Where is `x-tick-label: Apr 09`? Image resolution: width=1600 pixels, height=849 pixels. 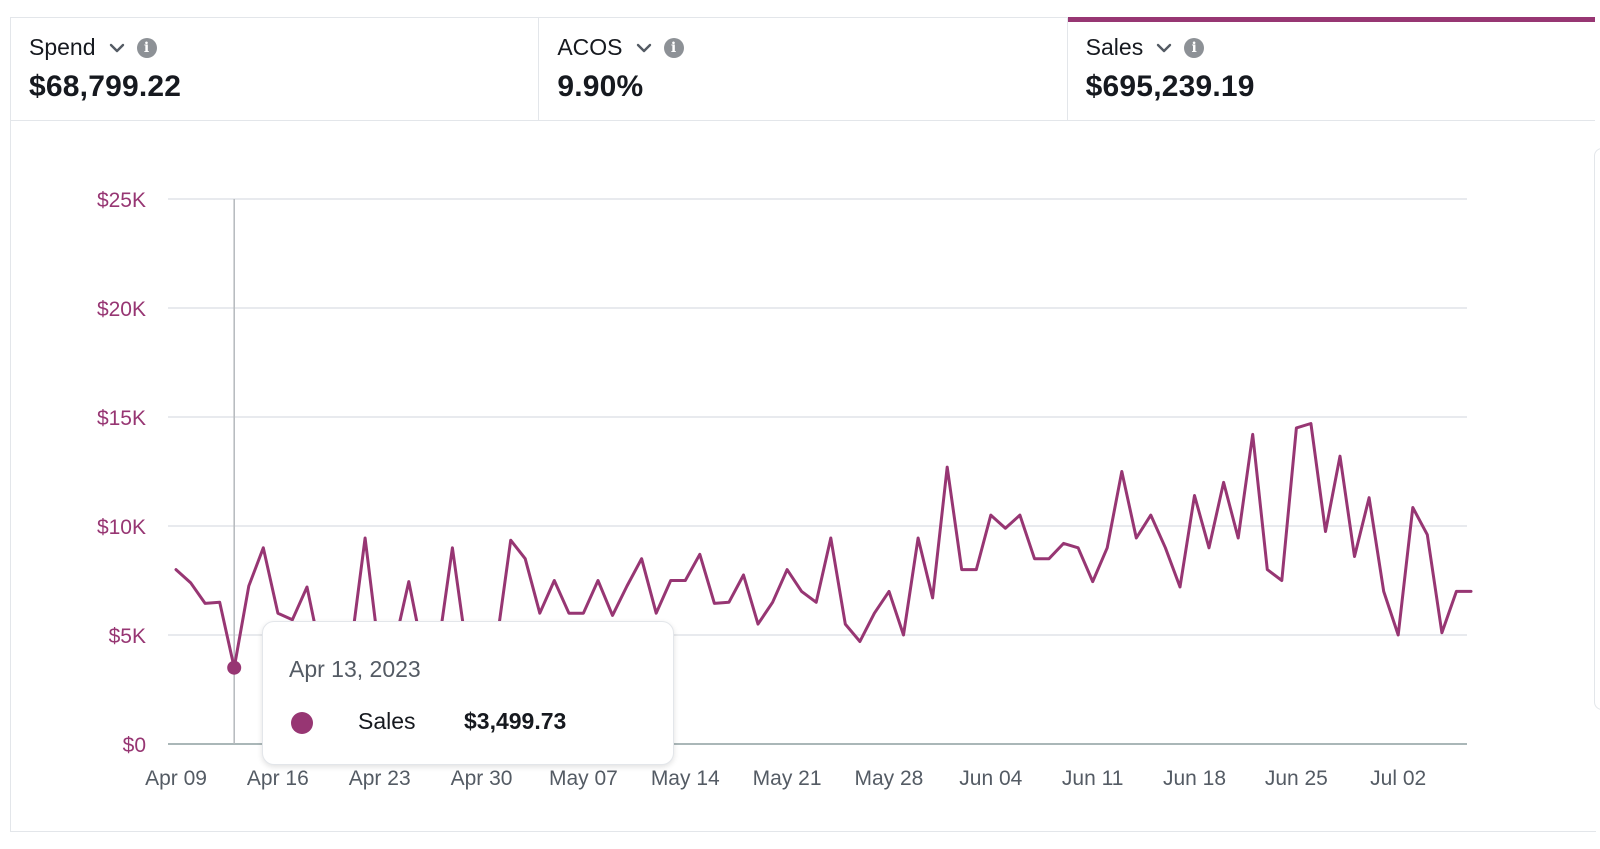 x-tick-label: Apr 09 is located at coordinates (176, 778).